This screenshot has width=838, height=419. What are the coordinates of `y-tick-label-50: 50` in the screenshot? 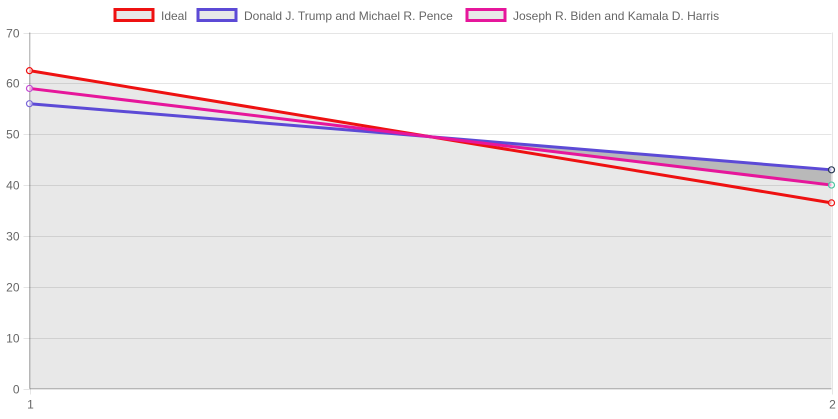 It's located at (13, 135).